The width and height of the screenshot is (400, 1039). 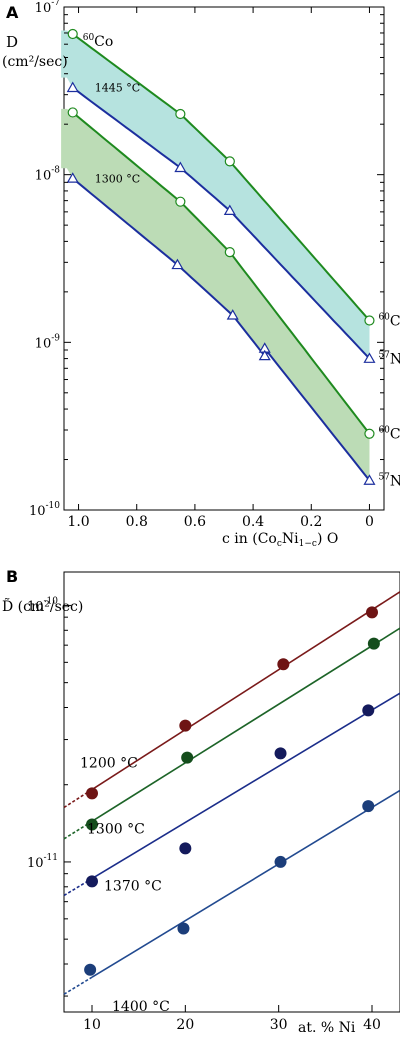 What do you see at coordinates (48, 8) in the screenshot?
I see `y-tick-label: 10⁻⁷` at bounding box center [48, 8].